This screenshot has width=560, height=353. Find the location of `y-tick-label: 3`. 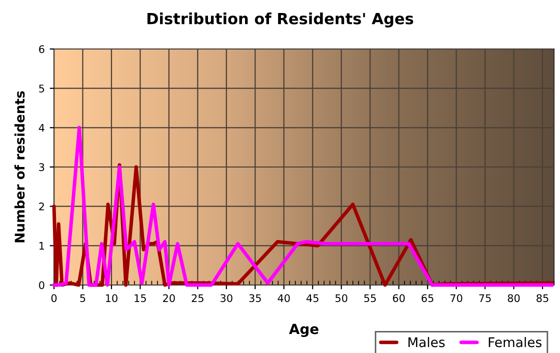

y-tick-label: 3 is located at coordinates (41, 167).